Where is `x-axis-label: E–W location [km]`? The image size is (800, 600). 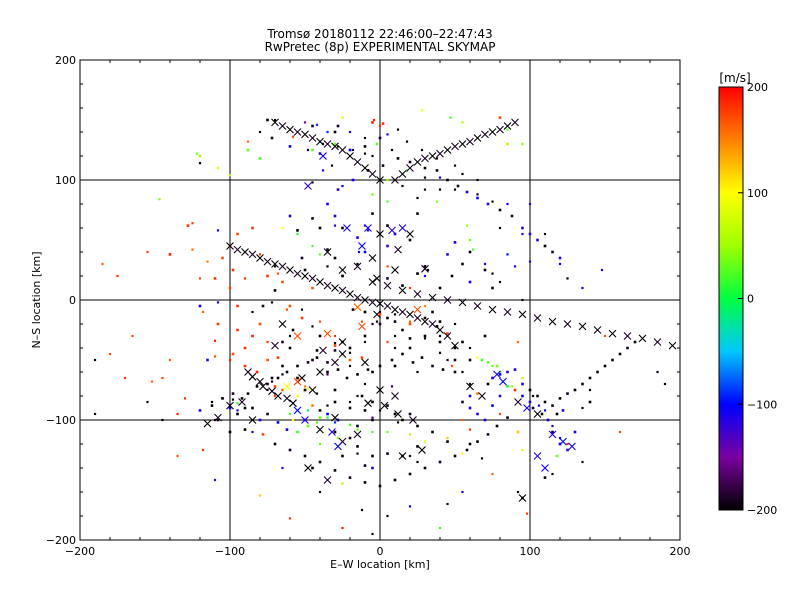 x-axis-label: E–W location [km] is located at coordinates (380, 564).